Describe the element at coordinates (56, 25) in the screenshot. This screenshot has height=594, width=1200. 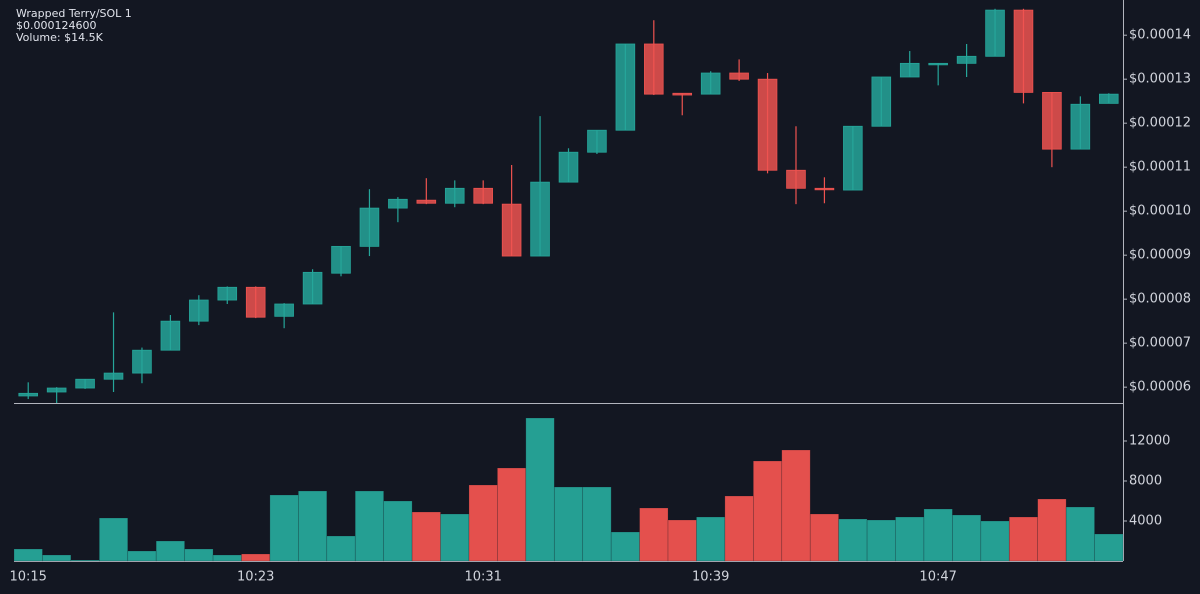
I see `last-price: $0.000124600` at that location.